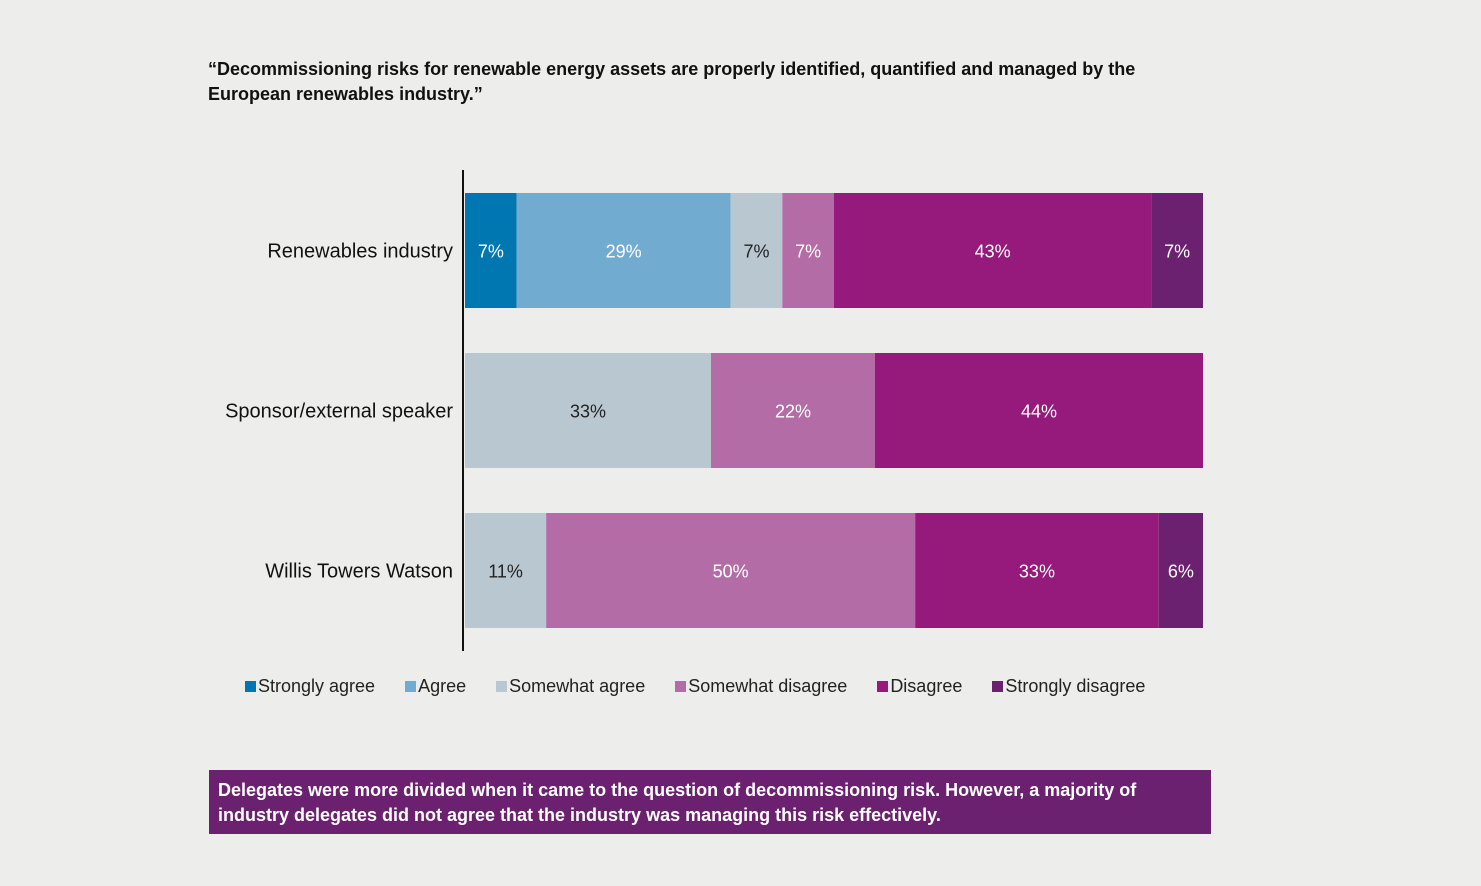 Image resolution: width=1481 pixels, height=886 pixels. Describe the element at coordinates (359, 572) in the screenshot. I see `category-label: Willis Towers Watson` at that location.